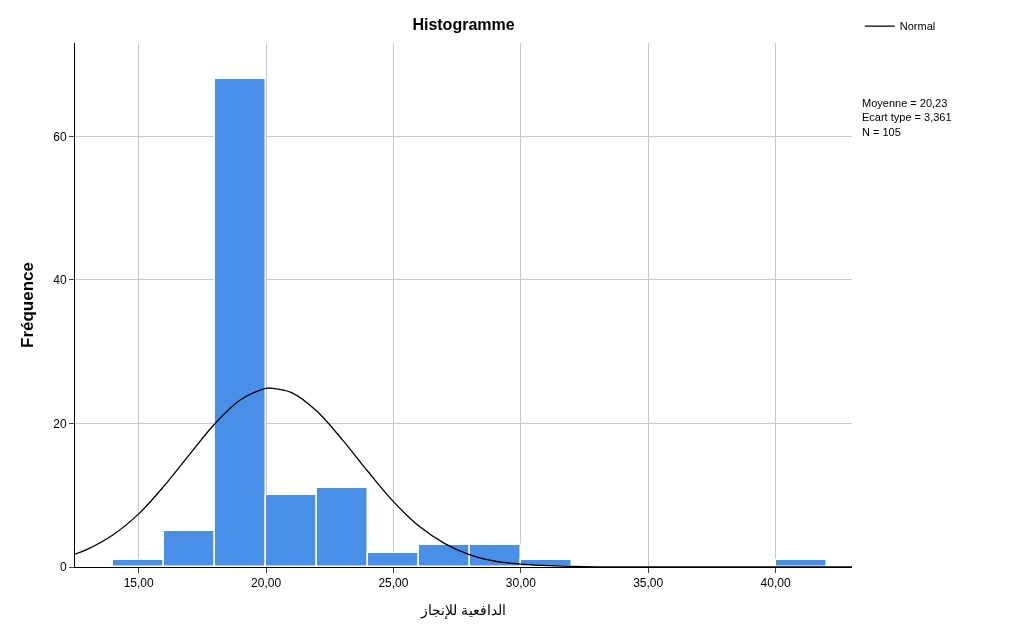 The image size is (1027, 631). What do you see at coordinates (60, 423) in the screenshot?
I see `y-tick-label: 20` at bounding box center [60, 423].